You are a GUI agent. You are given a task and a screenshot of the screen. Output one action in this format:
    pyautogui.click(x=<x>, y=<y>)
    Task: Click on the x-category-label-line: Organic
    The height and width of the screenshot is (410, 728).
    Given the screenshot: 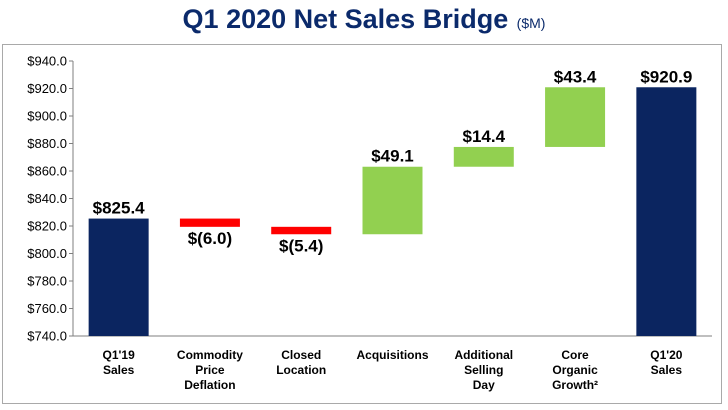 What is the action you would take?
    pyautogui.click(x=575, y=370)
    